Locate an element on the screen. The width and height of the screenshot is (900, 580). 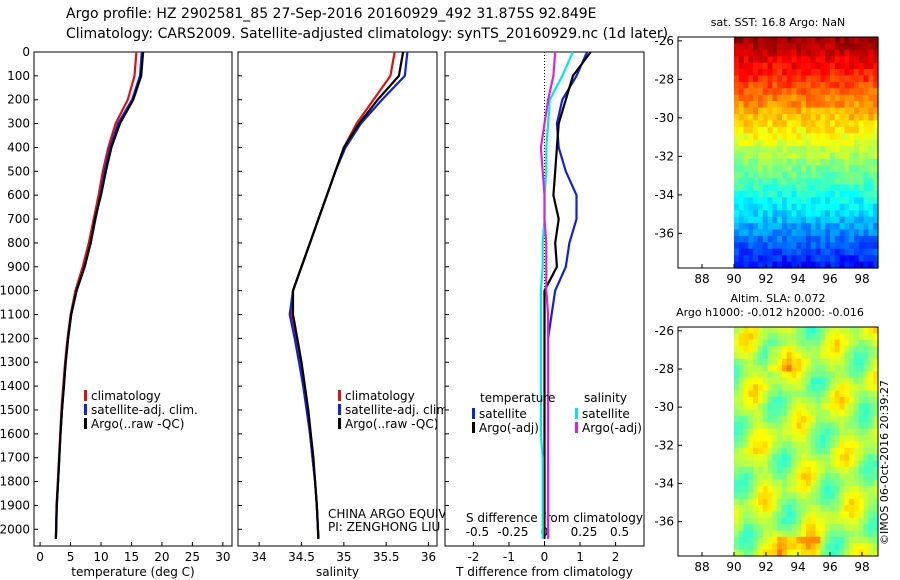
annotation-line-2: PI: ZENGHONG LIU is located at coordinates (384, 527).